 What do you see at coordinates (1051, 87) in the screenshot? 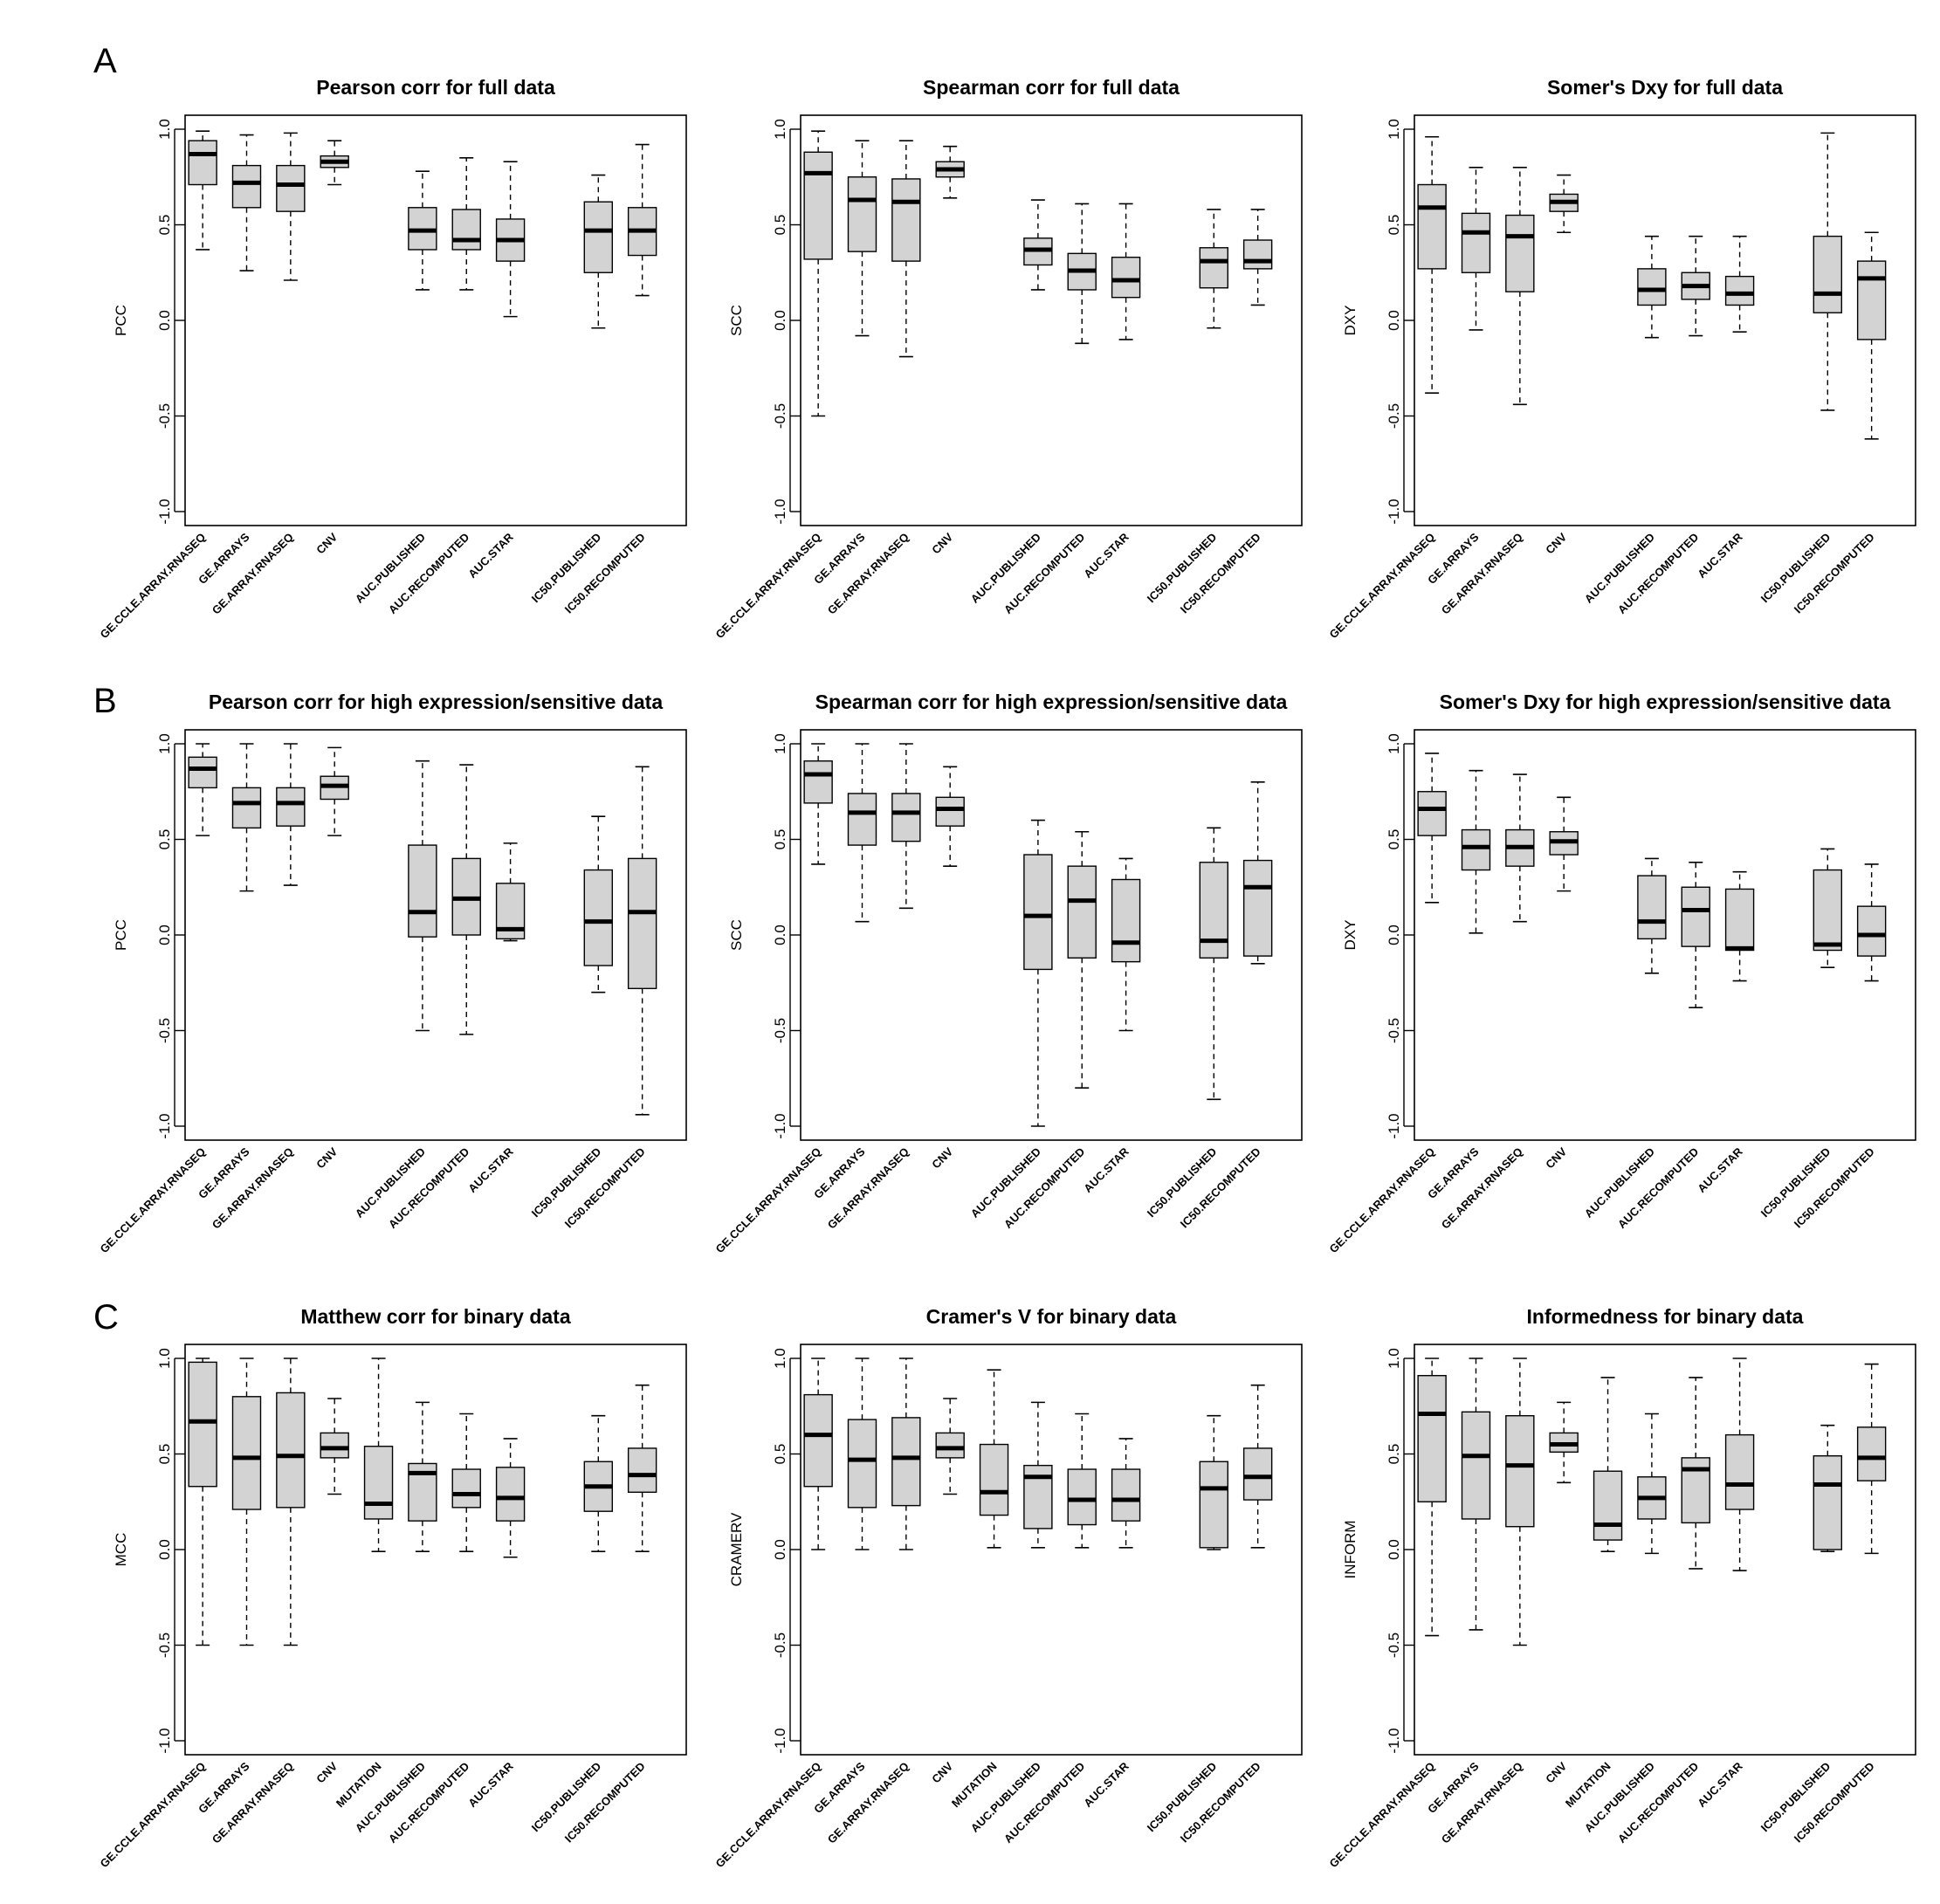
I see `chart-title: Spearman corr for full data` at bounding box center [1051, 87].